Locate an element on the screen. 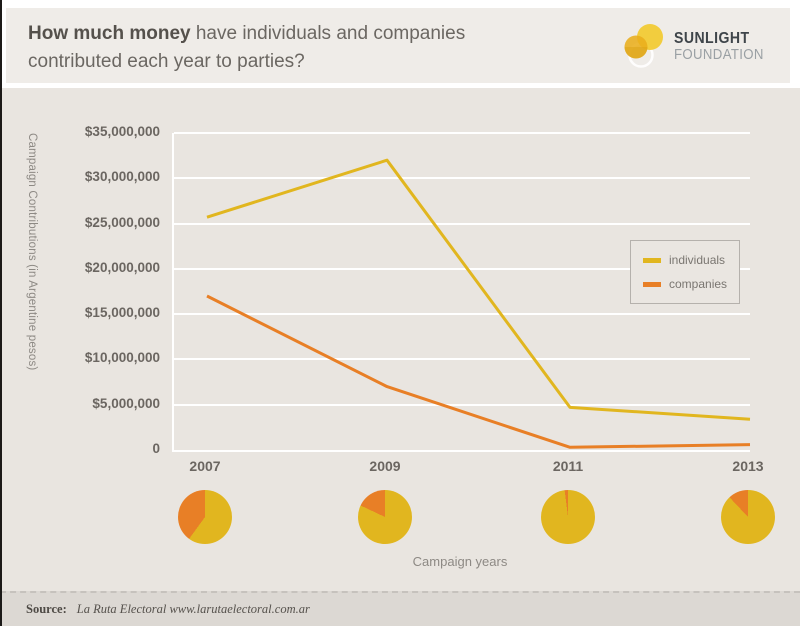 The image size is (800, 626). source-label: Source: is located at coordinates (46, 609).